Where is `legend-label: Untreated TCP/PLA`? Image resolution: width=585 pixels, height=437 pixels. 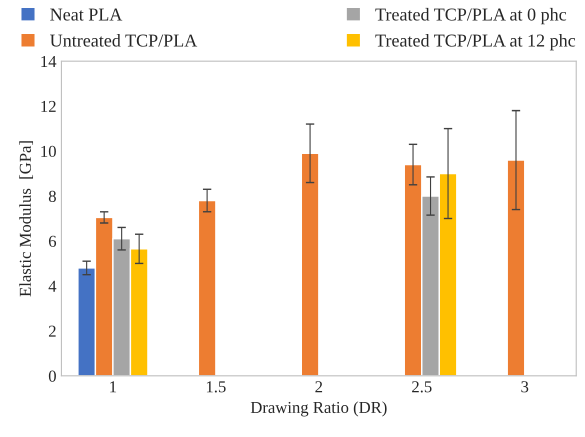
legend-label: Untreated TCP/PLA is located at coordinates (124, 40).